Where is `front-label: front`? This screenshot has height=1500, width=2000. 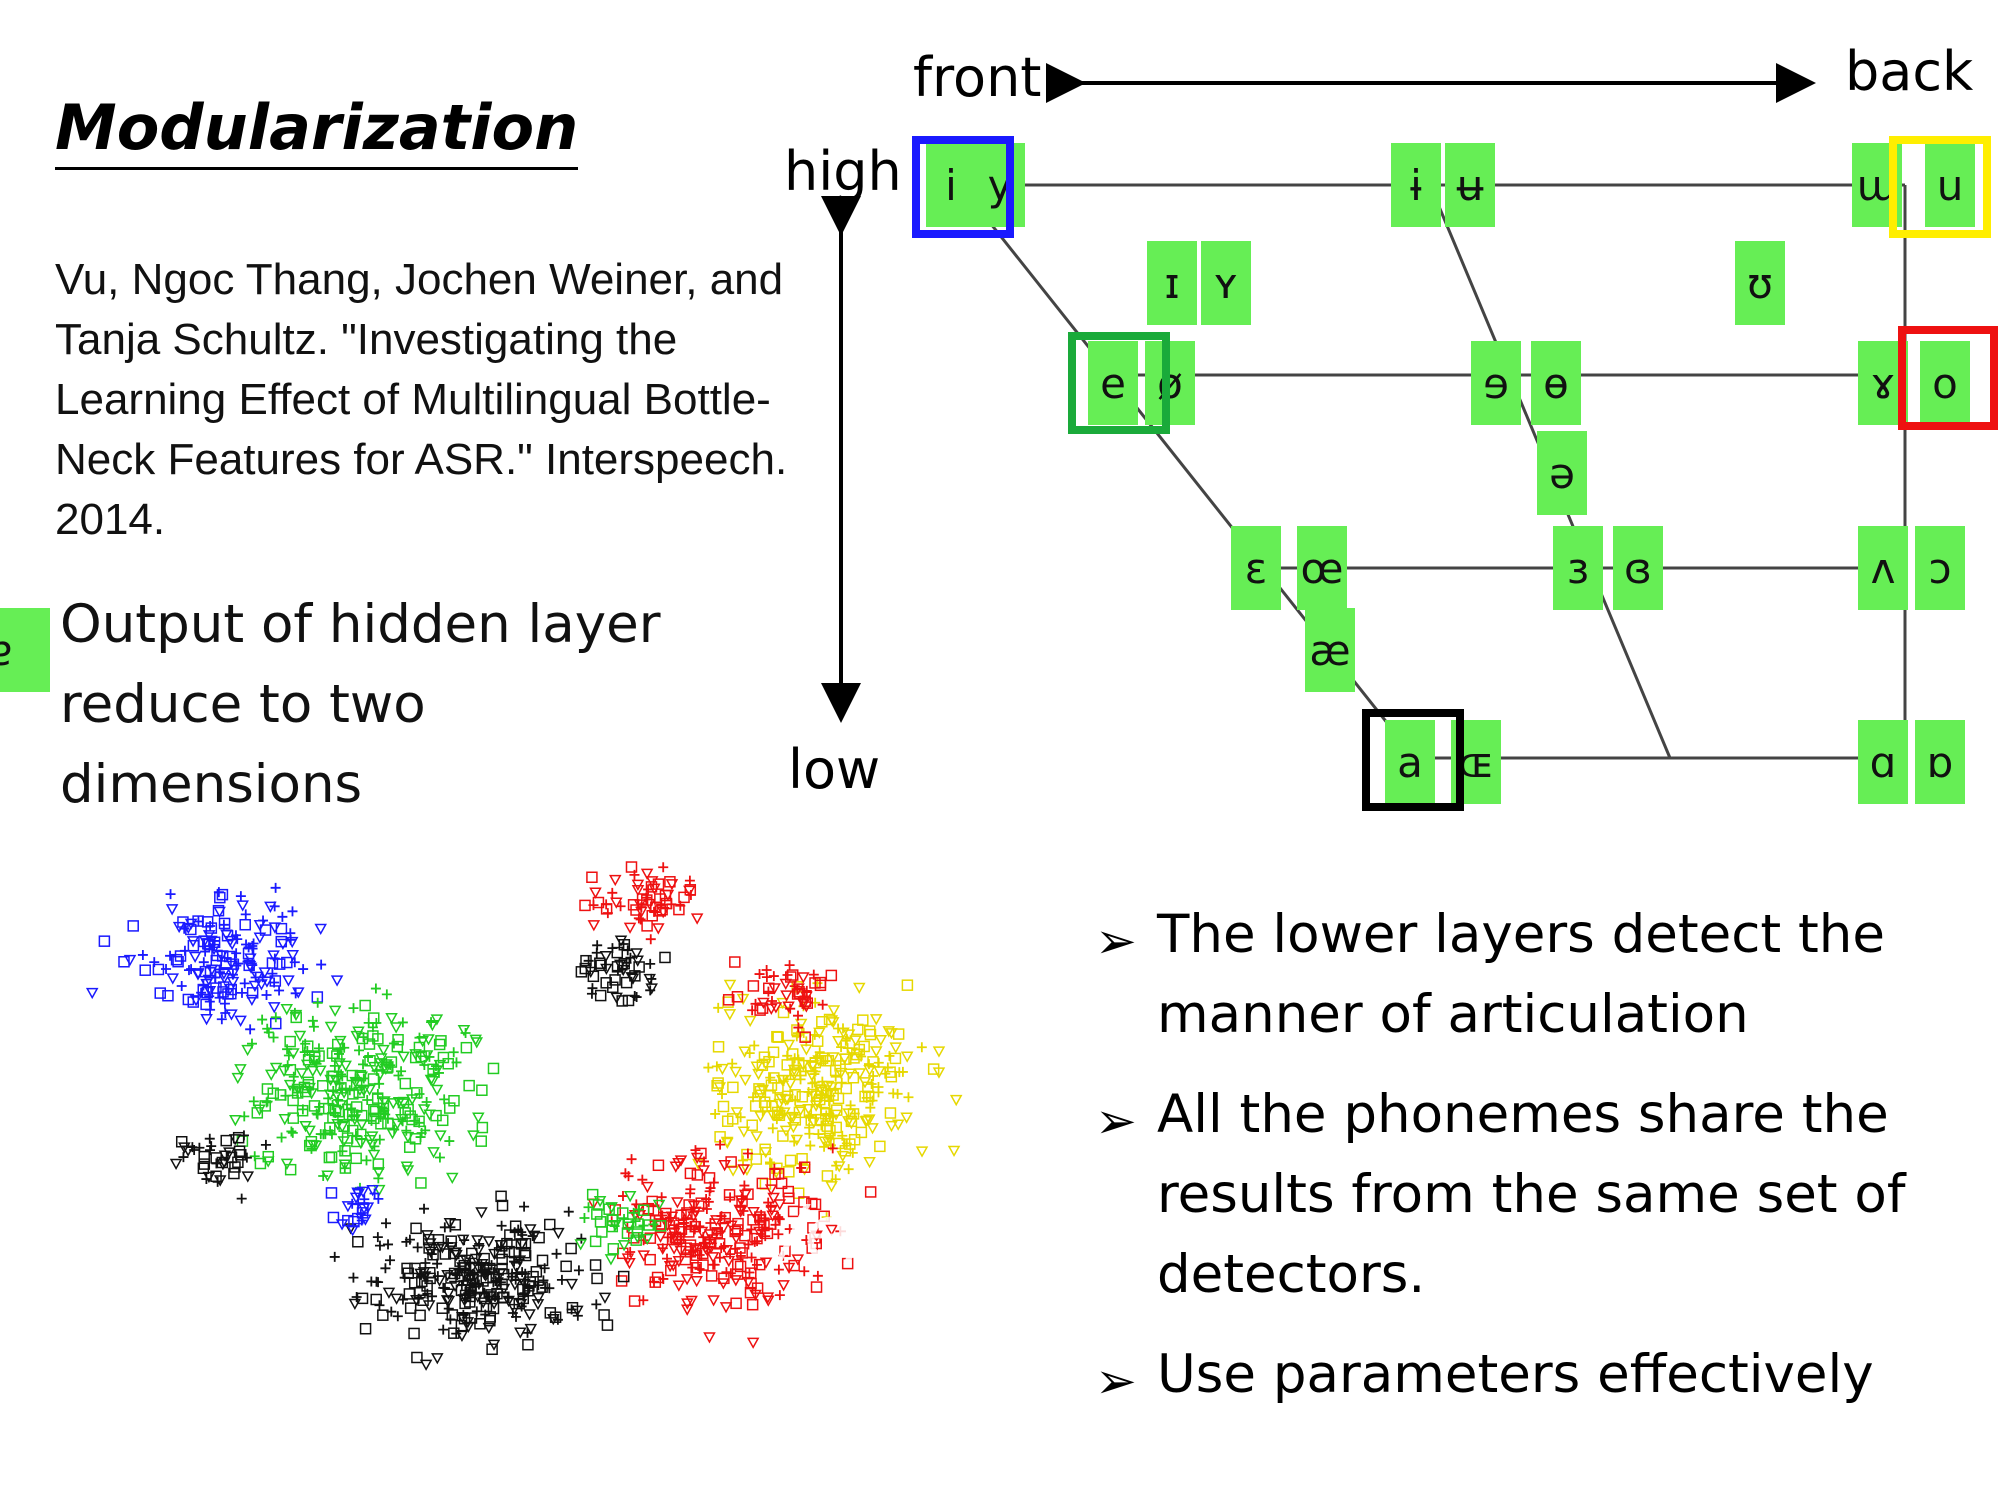 front-label: front is located at coordinates (977, 77).